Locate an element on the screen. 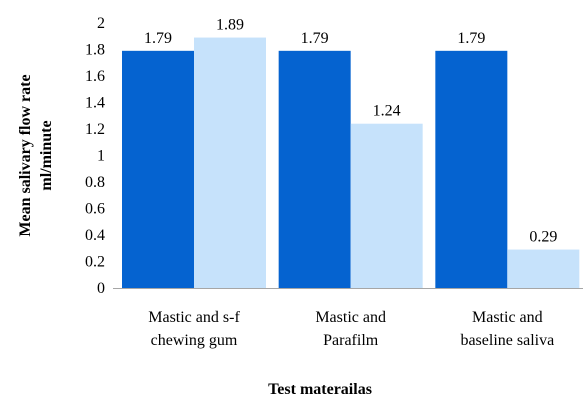 This screenshot has width=583, height=404. x-tick-label: Mastic and s-f is located at coordinates (194, 317).